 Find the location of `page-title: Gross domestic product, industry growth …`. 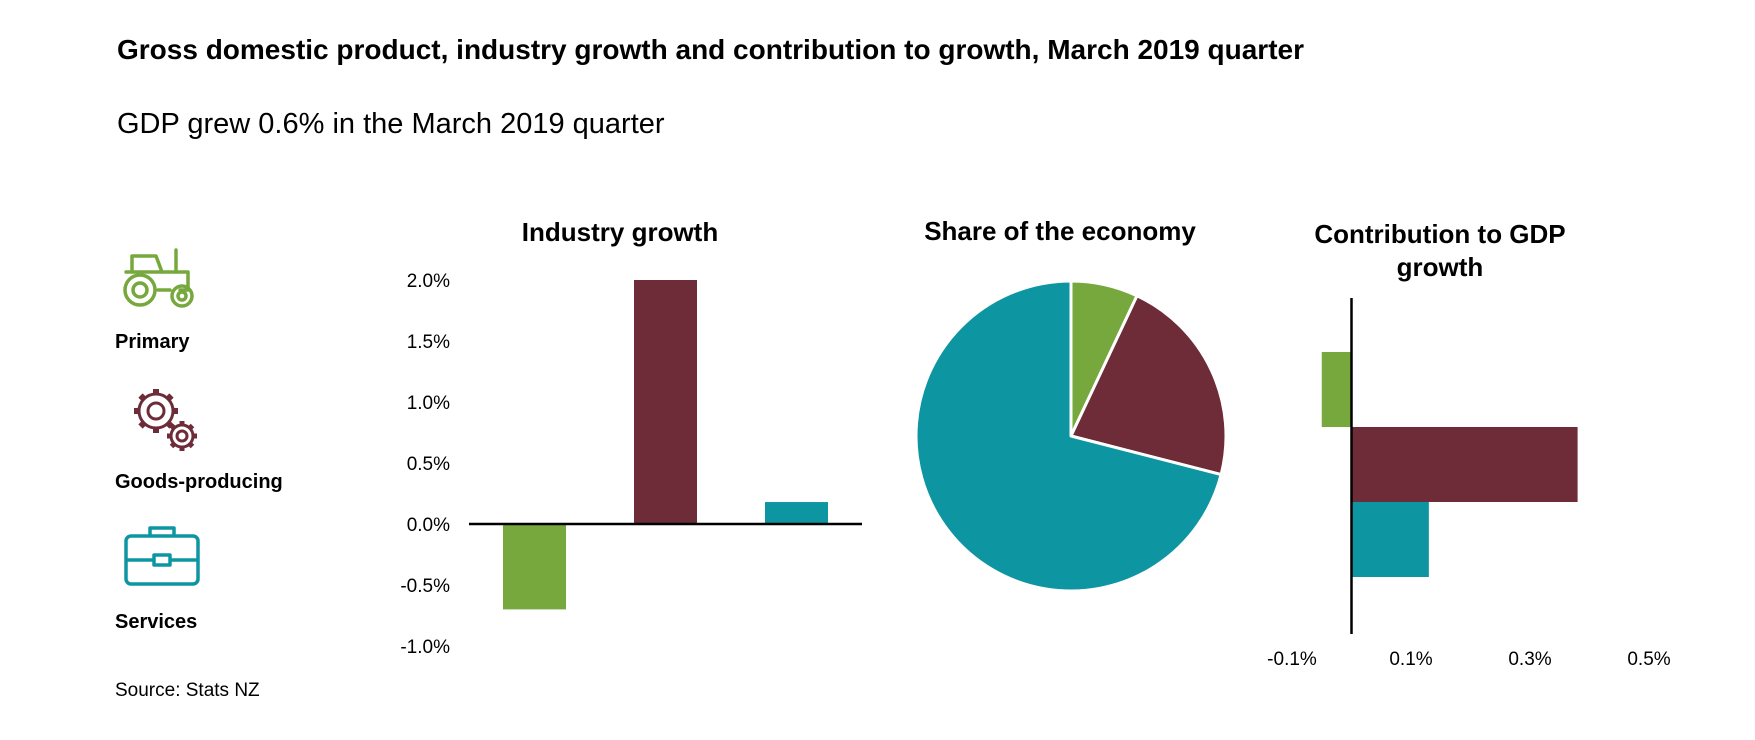

page-title: Gross domestic product, industry growth … is located at coordinates (710, 49).